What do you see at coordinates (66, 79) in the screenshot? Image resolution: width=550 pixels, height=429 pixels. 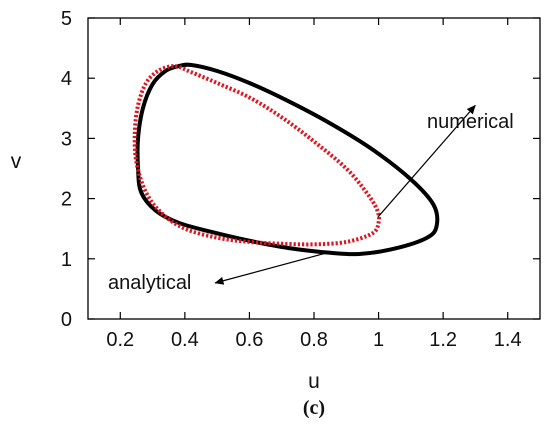 I see `y-tick-label: 4` at bounding box center [66, 79].